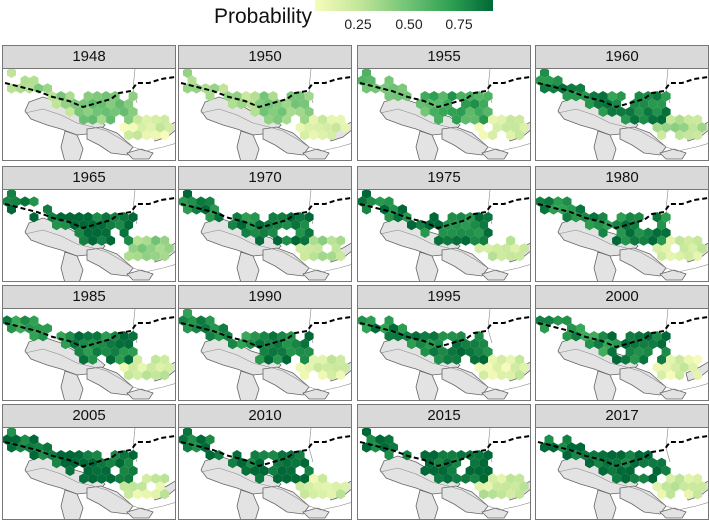 This screenshot has height=521, width=709. Describe the element at coordinates (263, 16) in the screenshot. I see `legend-title: Probability` at that location.